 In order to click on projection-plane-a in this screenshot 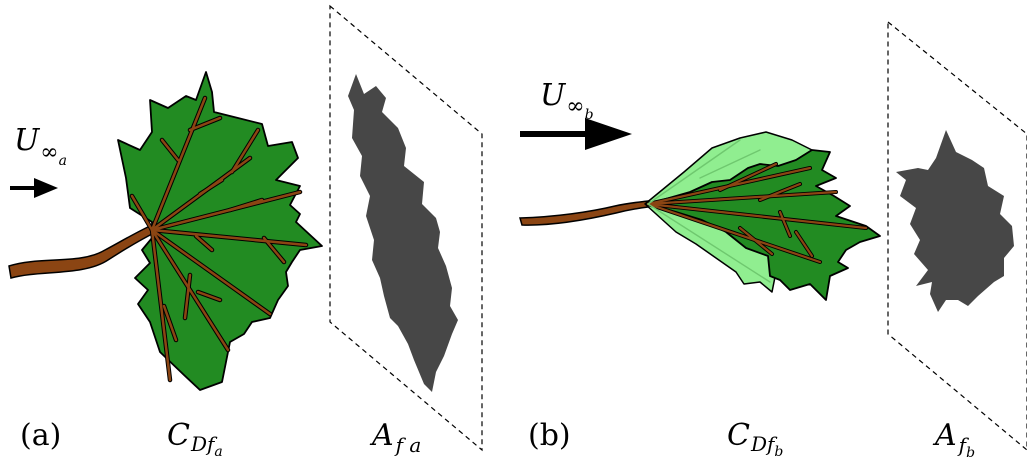, I will do `click(406, 228)`.